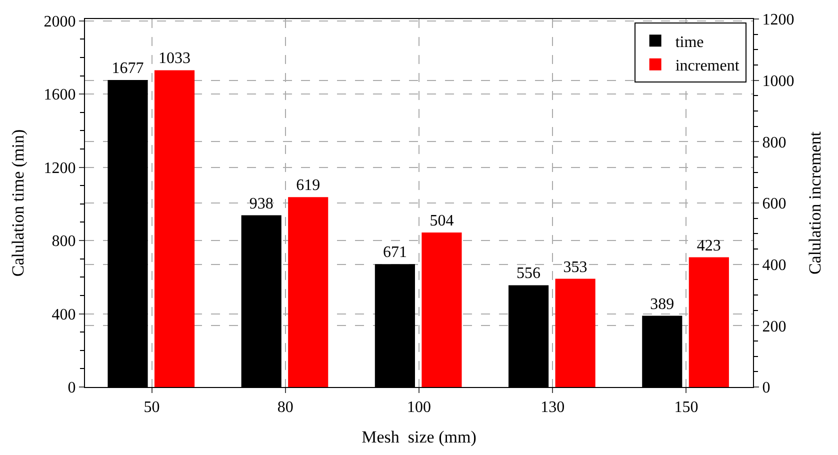  What do you see at coordinates (64, 315) in the screenshot?
I see `y-tick-label: 400` at bounding box center [64, 315].